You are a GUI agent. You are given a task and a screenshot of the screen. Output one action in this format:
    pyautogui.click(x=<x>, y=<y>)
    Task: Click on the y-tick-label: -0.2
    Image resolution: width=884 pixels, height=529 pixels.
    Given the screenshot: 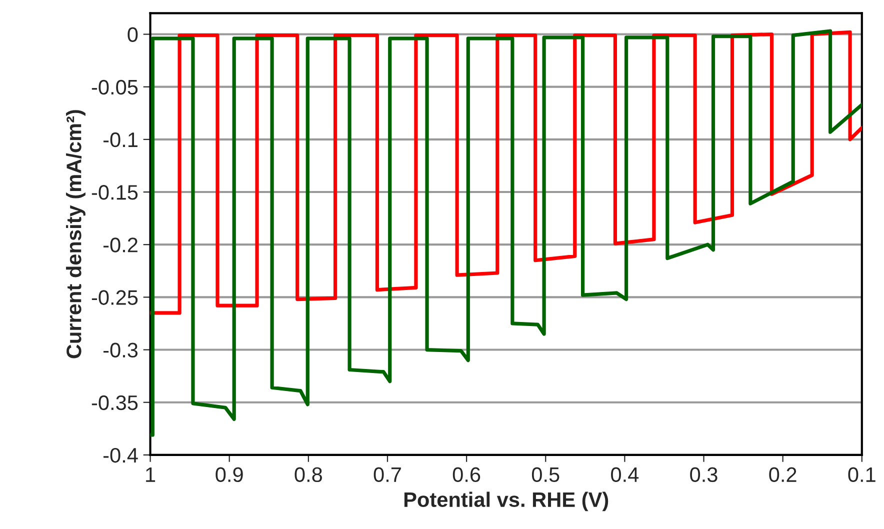 What is the action you would take?
    pyautogui.click(x=121, y=245)
    